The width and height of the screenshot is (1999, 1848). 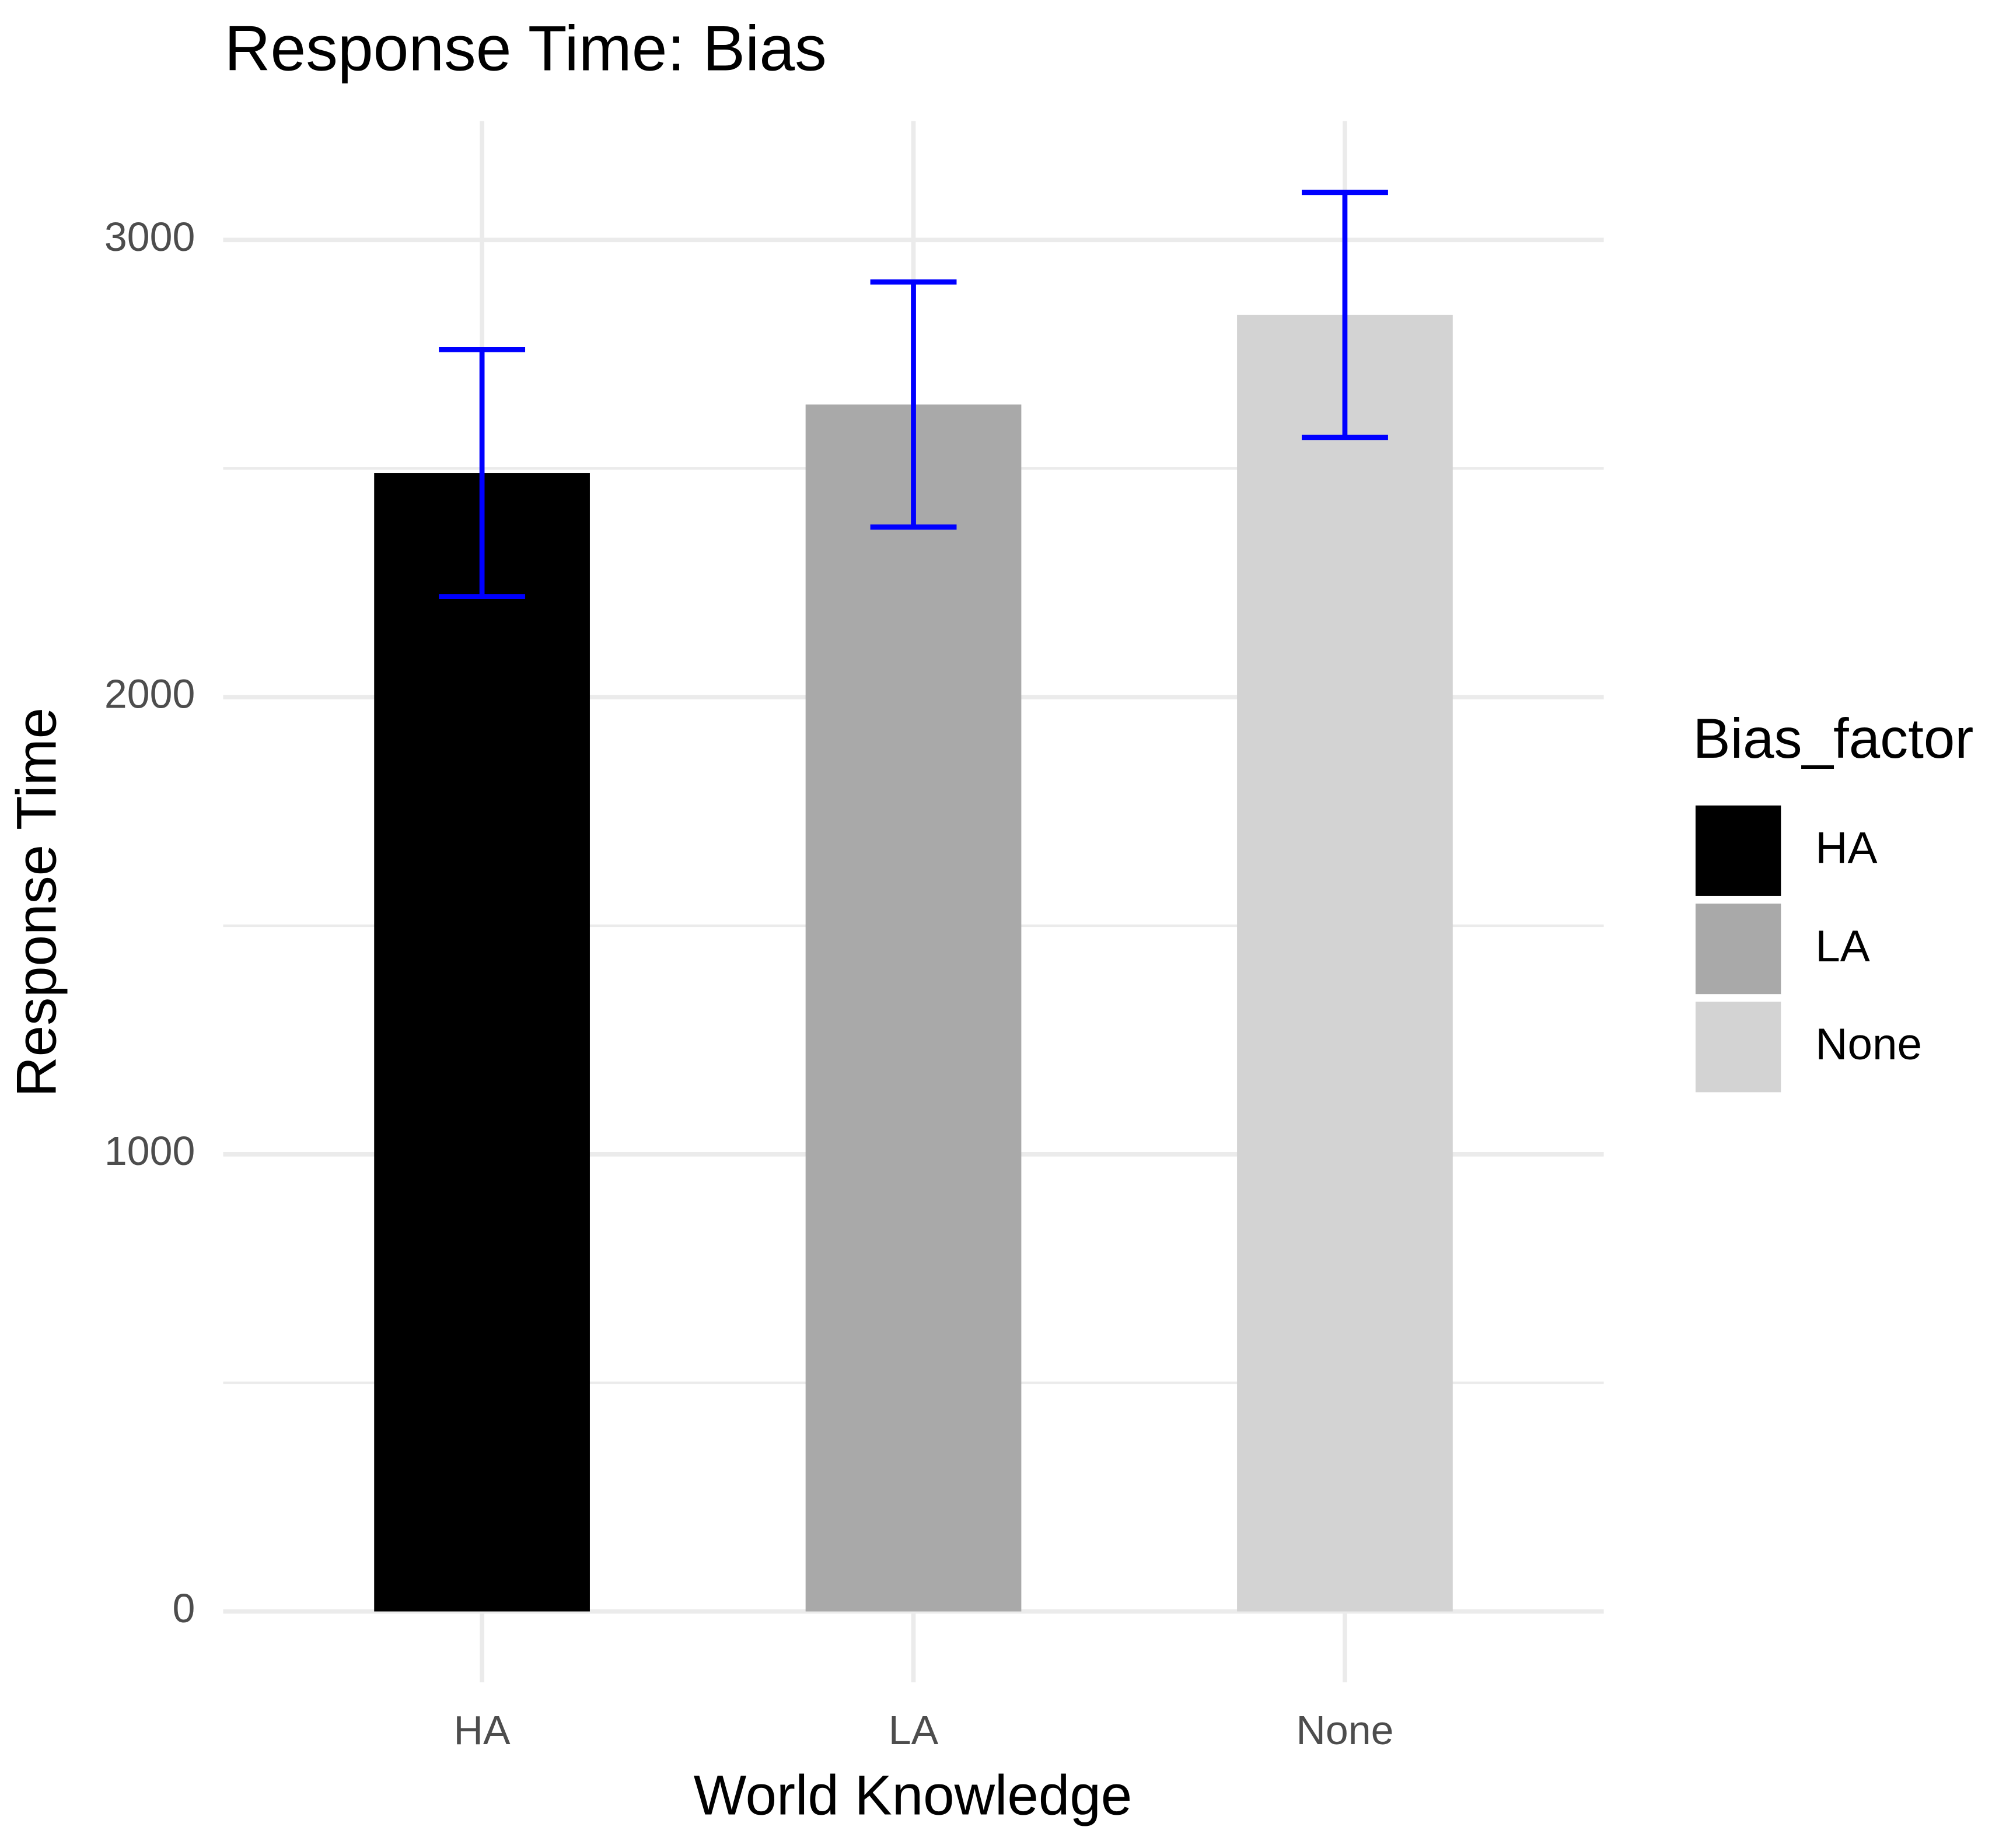 I want to click on legend-label: None, so click(x=1869, y=1044).